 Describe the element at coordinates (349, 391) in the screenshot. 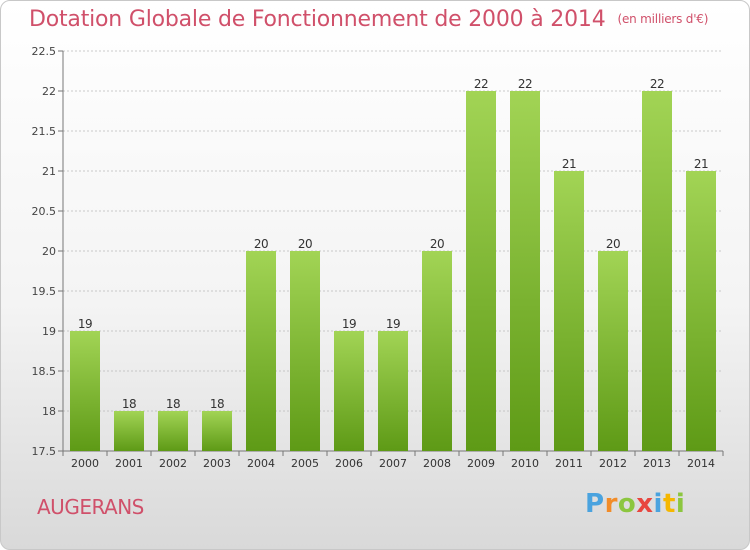

I see `bar-2006` at that location.